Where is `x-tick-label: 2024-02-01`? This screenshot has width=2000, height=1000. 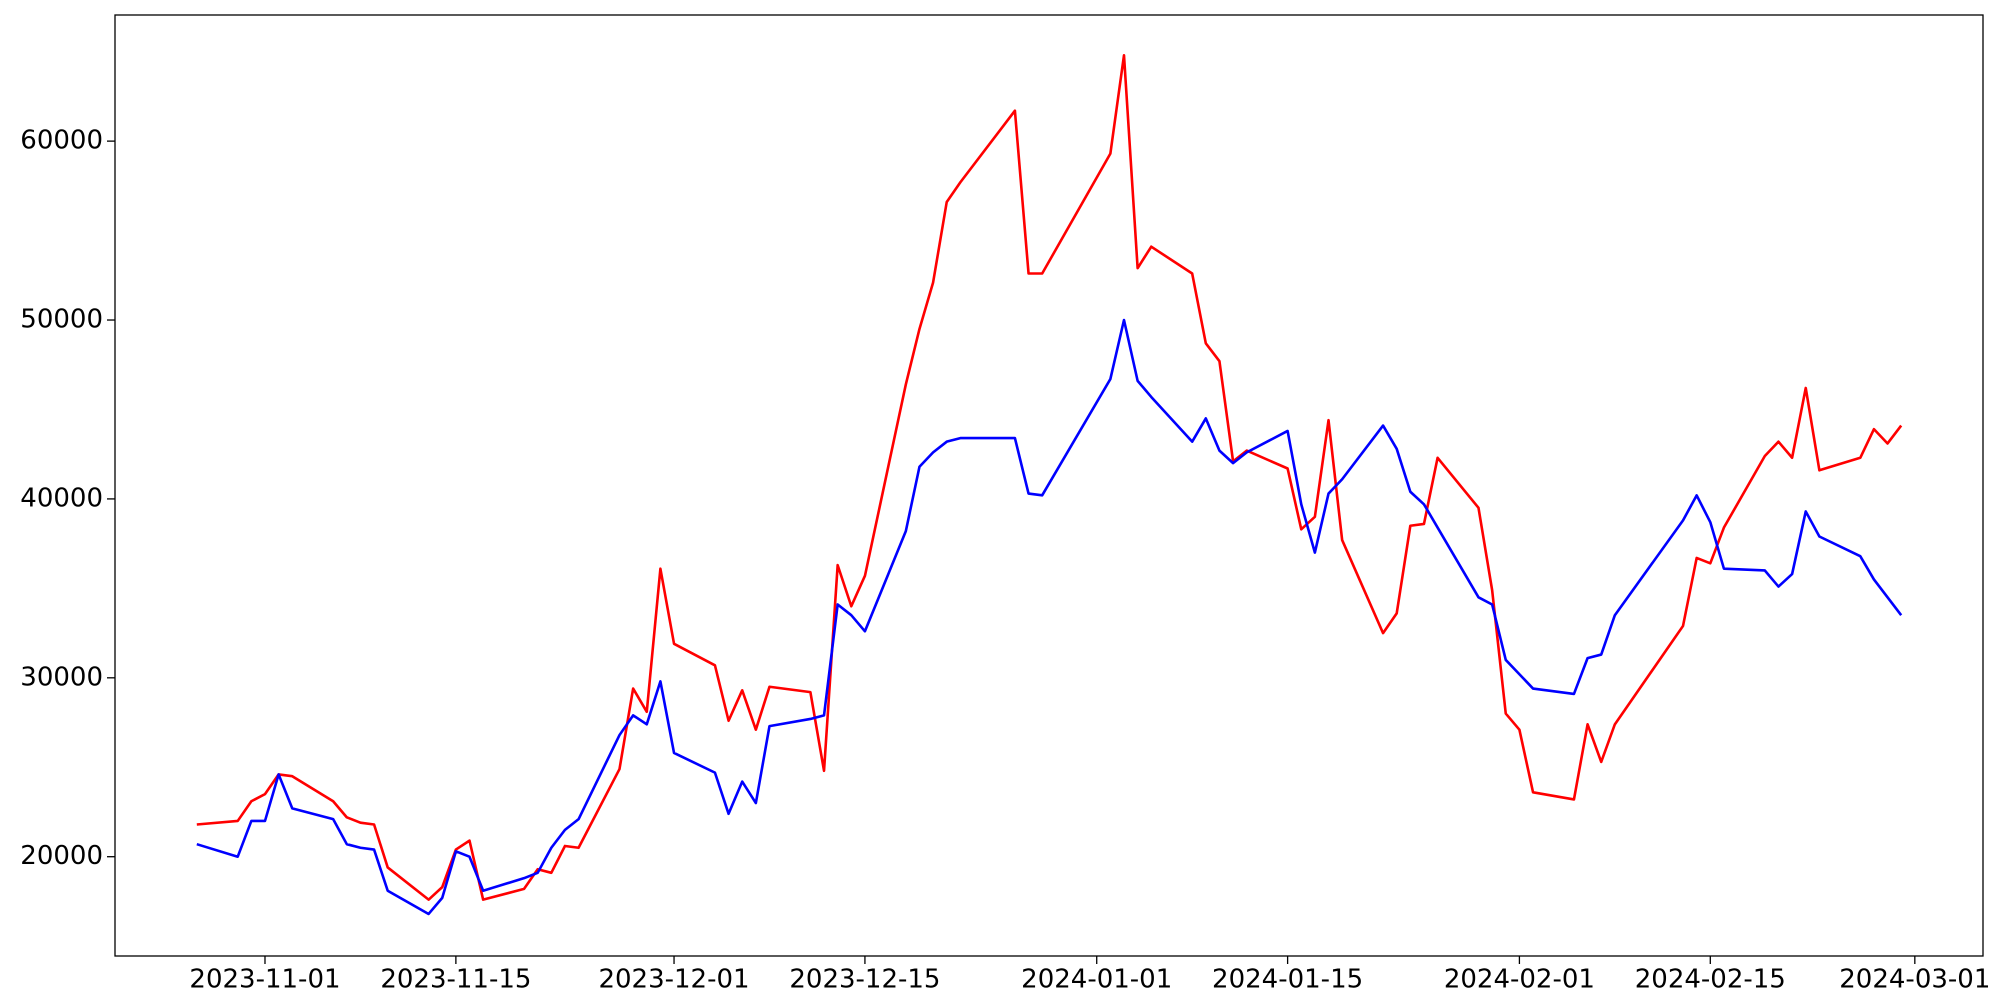 x-tick-label: 2024-02-01 is located at coordinates (1519, 980).